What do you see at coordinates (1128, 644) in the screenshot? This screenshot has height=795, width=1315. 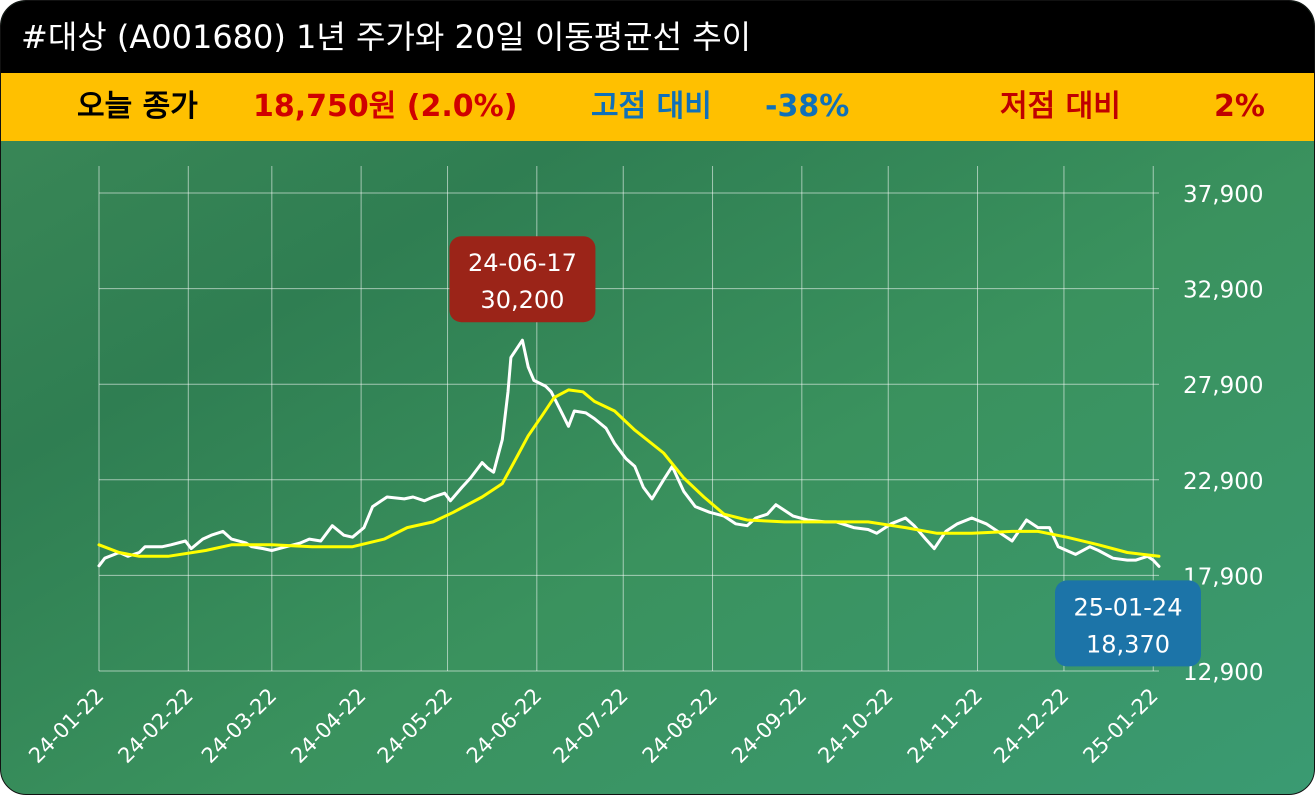 I see `callout-value: 18,370` at bounding box center [1128, 644].